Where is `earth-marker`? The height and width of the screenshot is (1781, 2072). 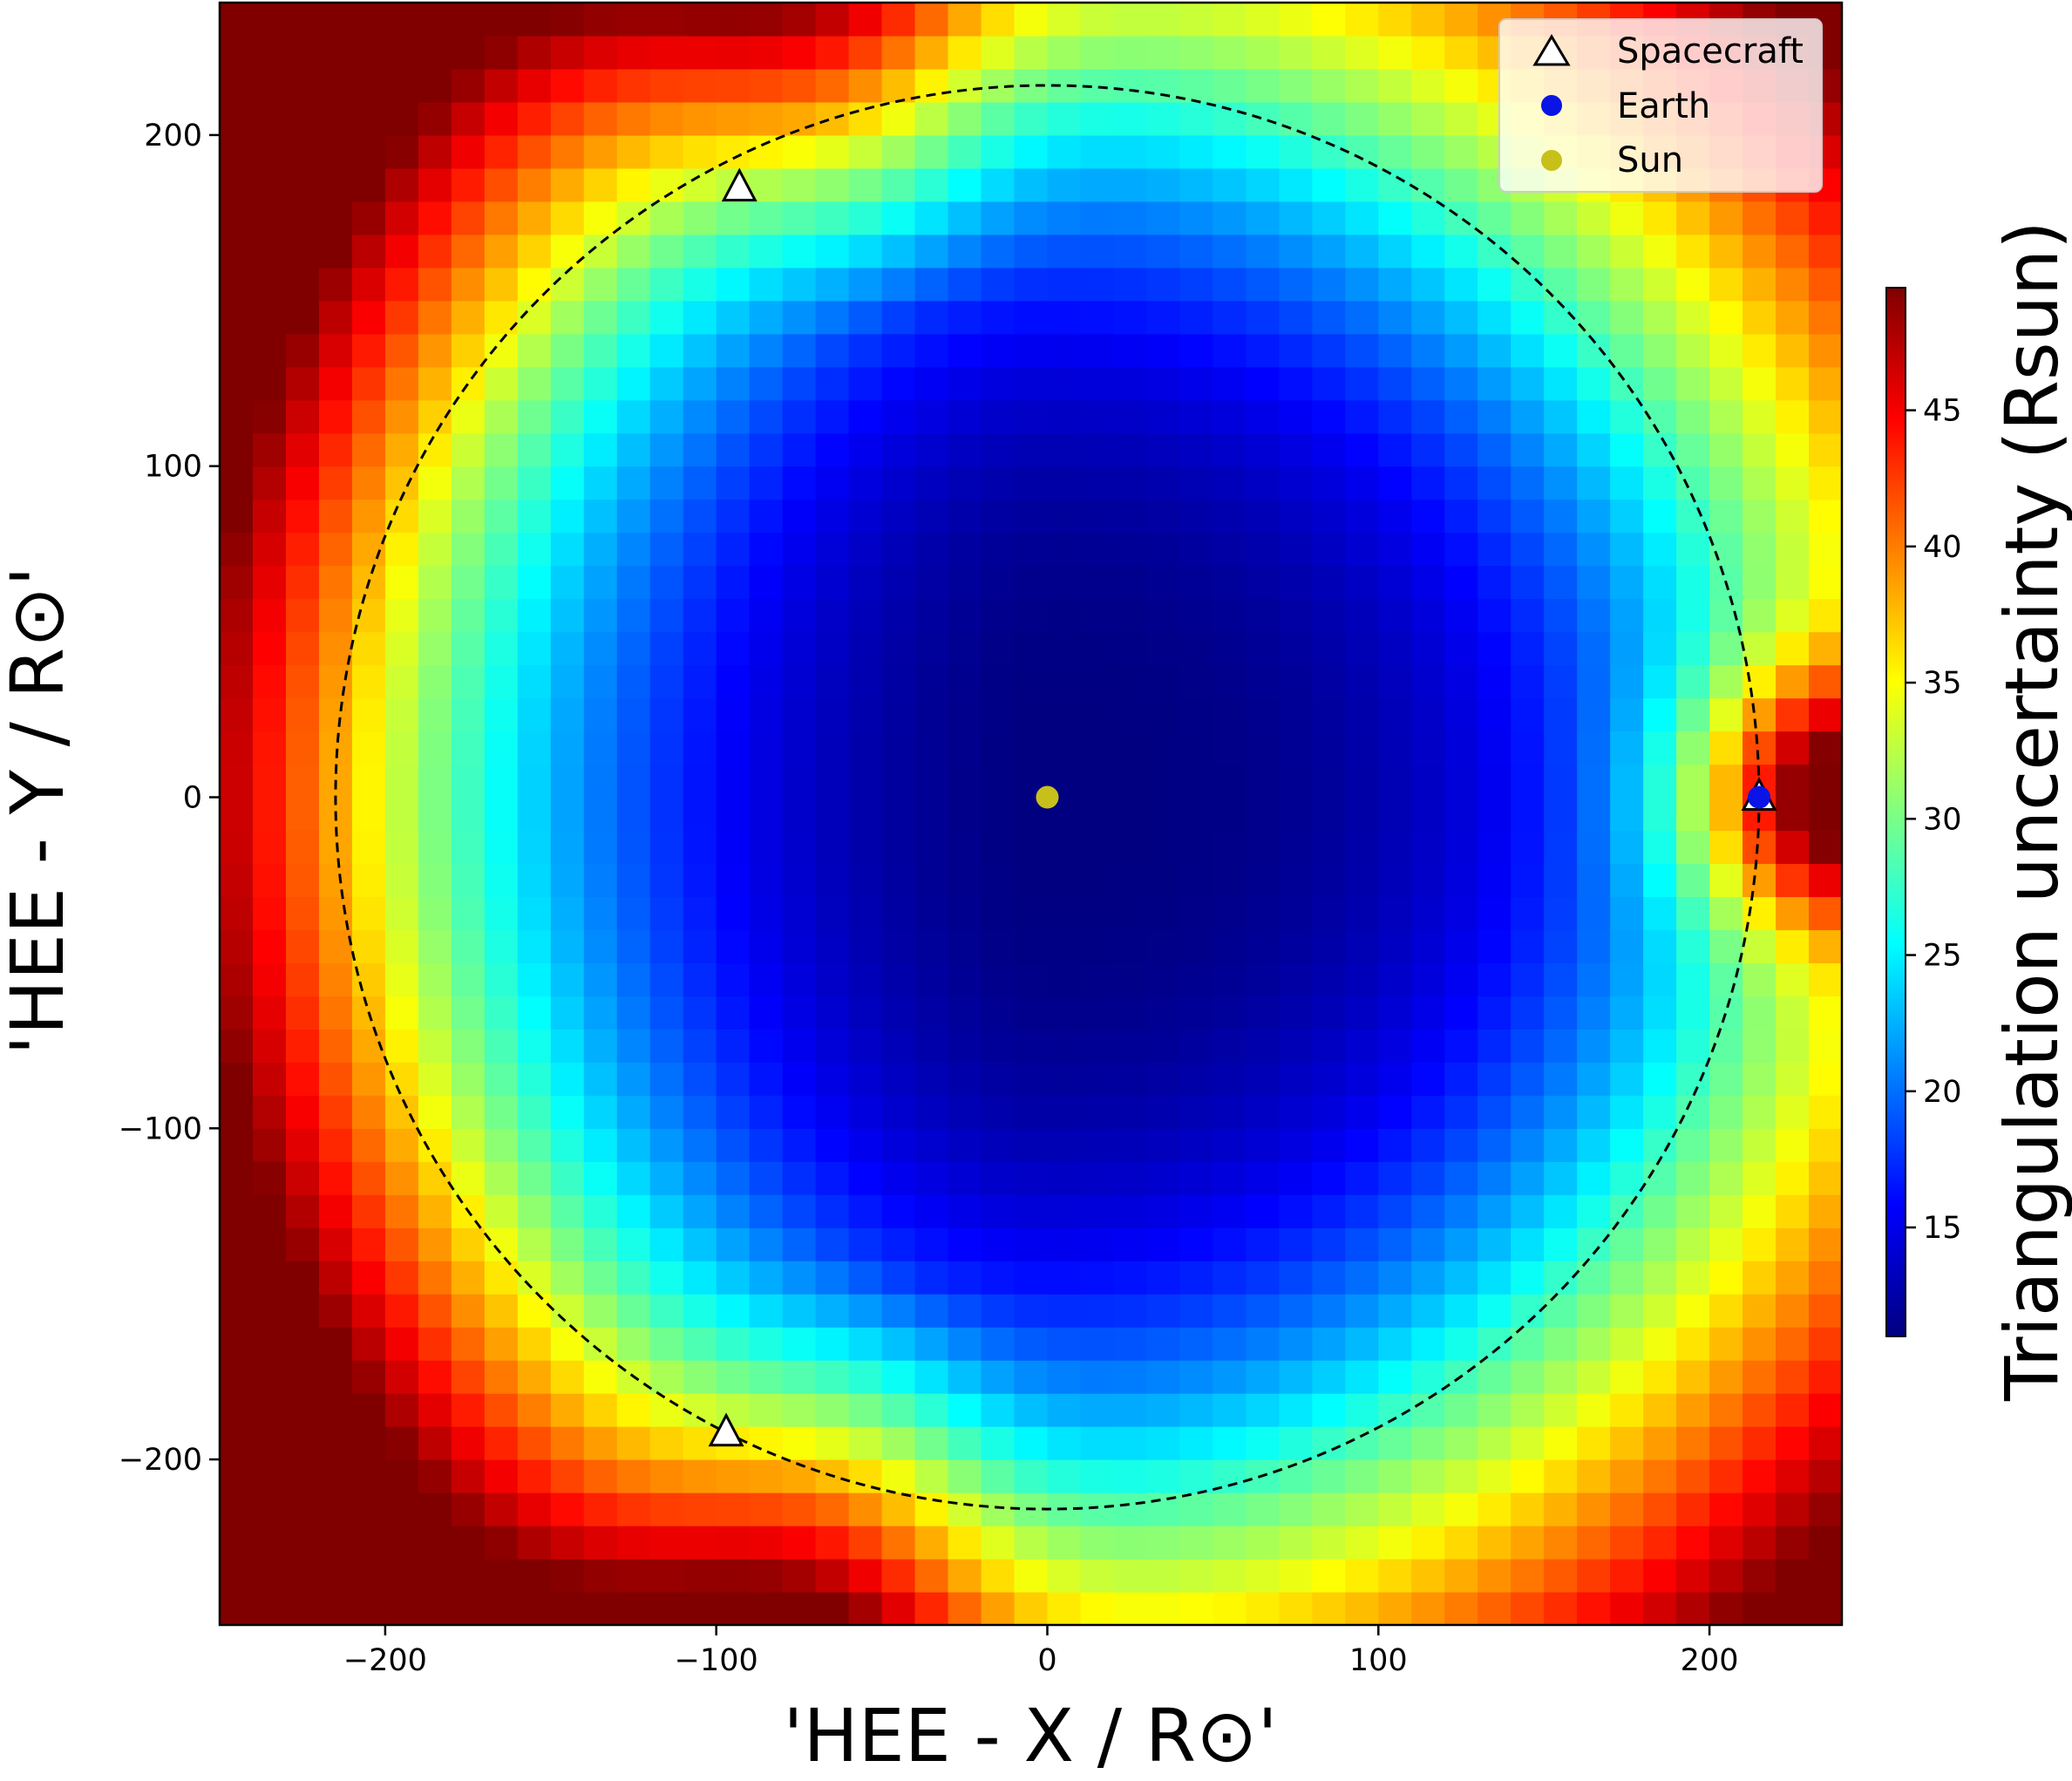
earth-marker is located at coordinates (1759, 797).